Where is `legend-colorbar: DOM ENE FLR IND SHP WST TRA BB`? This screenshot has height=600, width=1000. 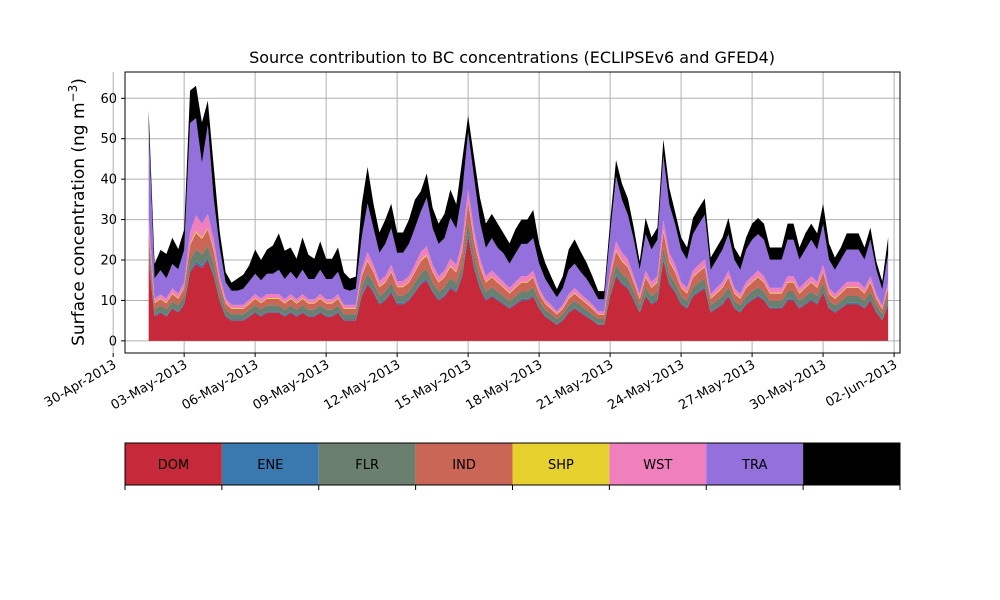
legend-colorbar: DOM ENE FLR IND SHP WST TRA BB is located at coordinates (512, 466).